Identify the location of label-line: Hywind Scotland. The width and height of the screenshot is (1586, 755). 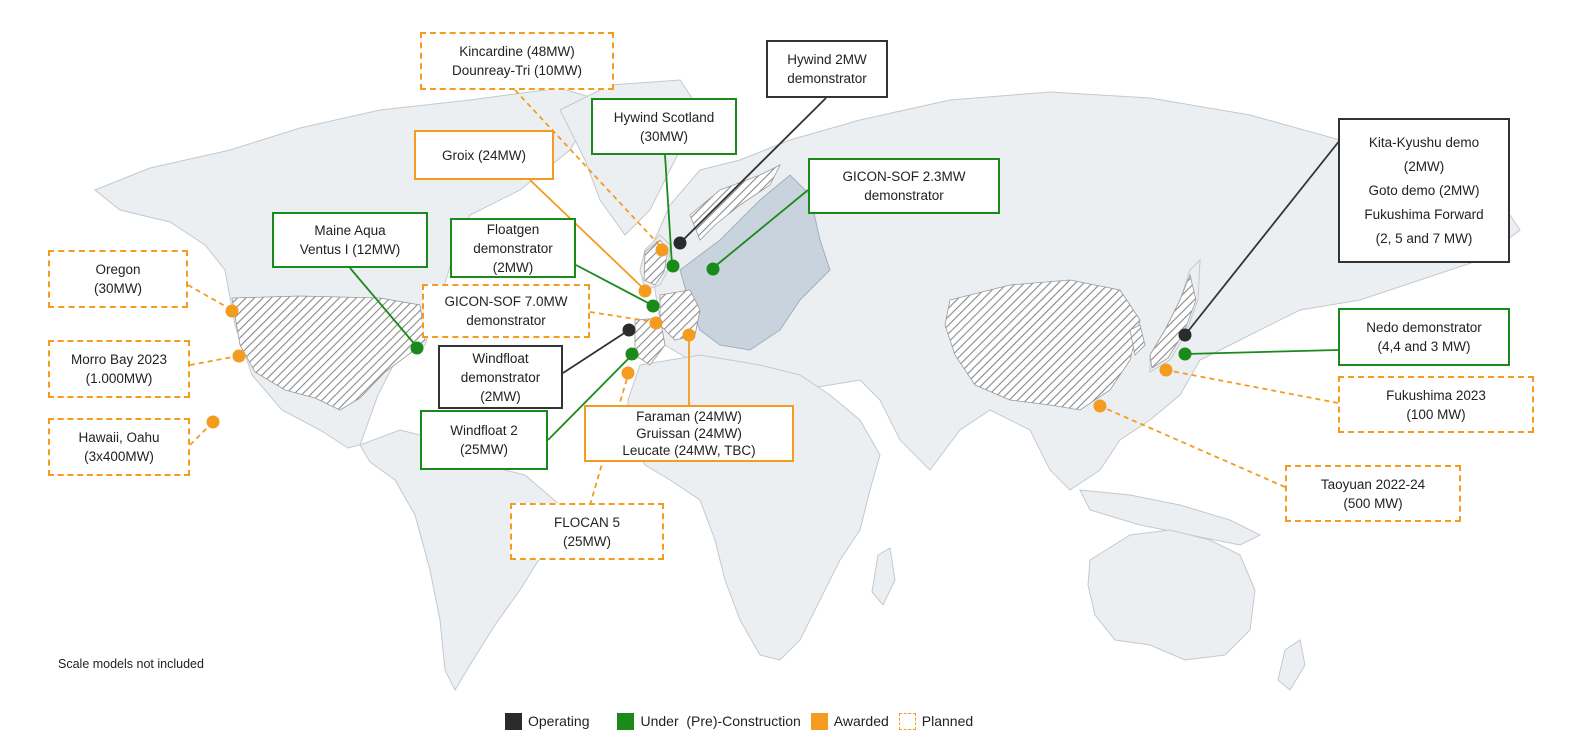
(664, 117).